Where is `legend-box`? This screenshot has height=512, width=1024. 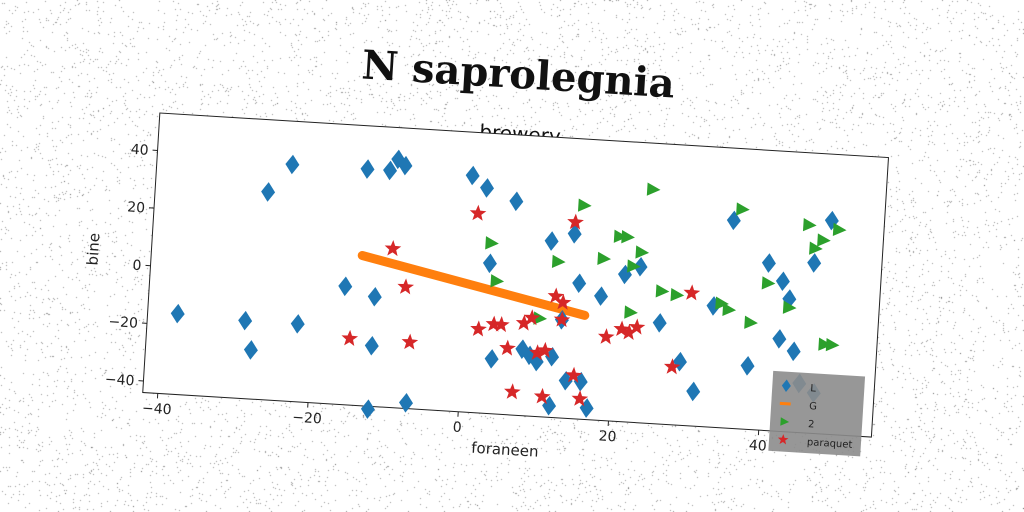
legend-box is located at coordinates (817, 413).